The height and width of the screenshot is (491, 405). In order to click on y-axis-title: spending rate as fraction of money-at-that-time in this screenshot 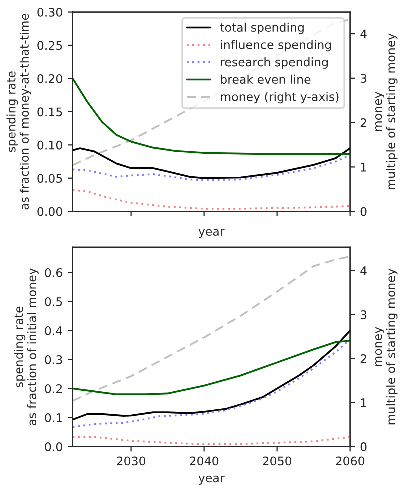, I will do `click(19, 112)`.